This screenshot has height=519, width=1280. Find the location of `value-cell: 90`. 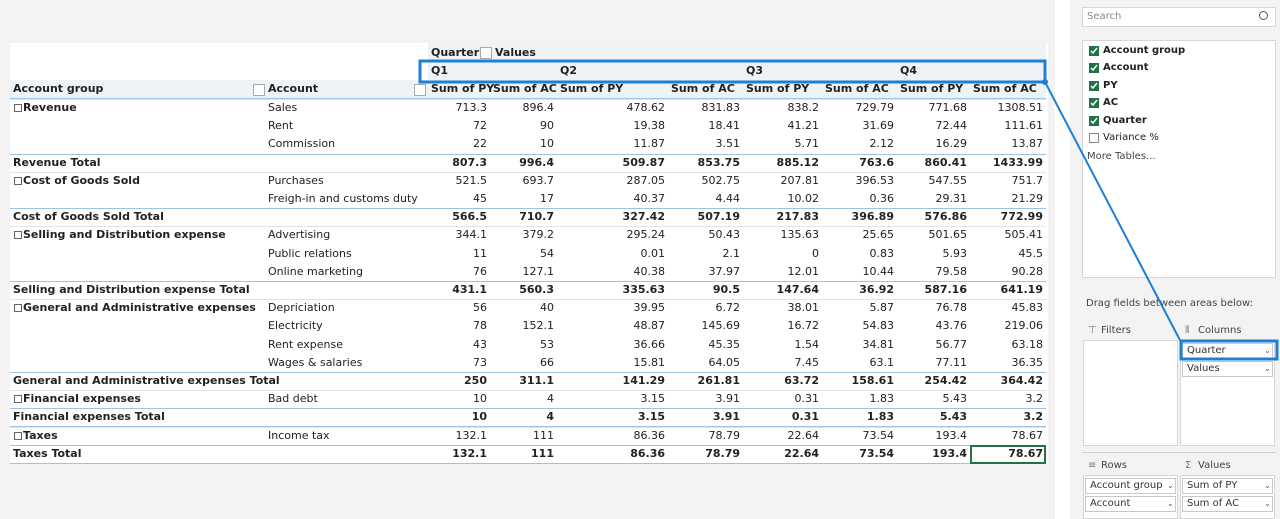

value-cell: 90 is located at coordinates (547, 126).